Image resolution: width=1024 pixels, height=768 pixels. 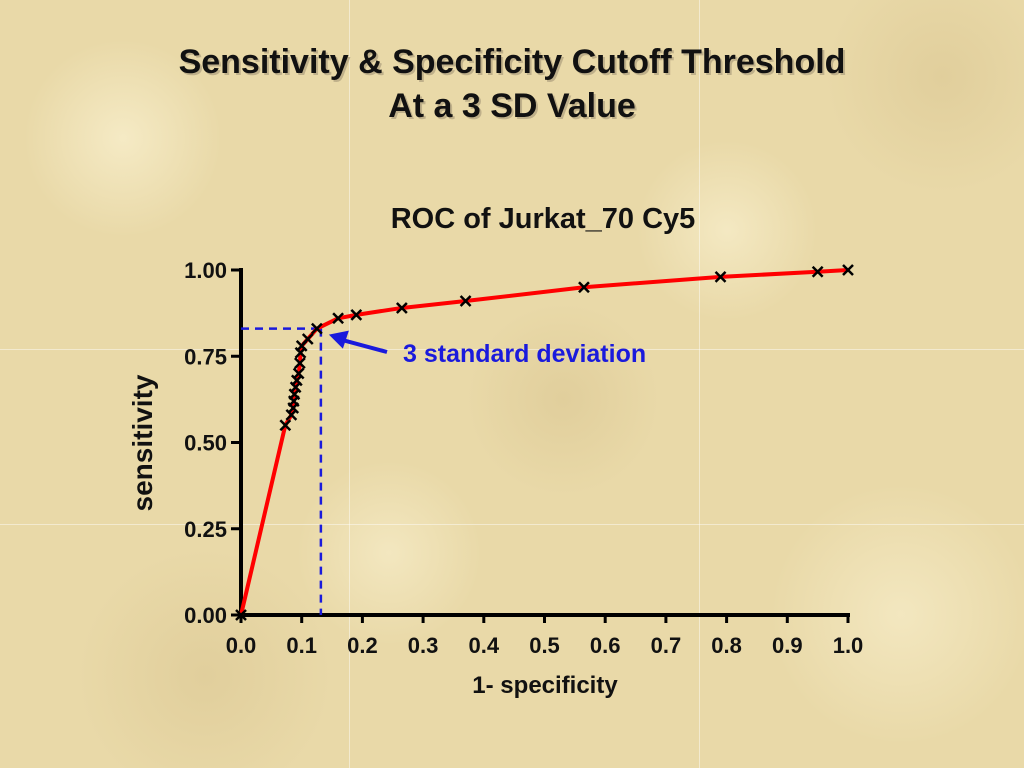 What do you see at coordinates (241, 645) in the screenshot?
I see `x-tick-label: 0.0` at bounding box center [241, 645].